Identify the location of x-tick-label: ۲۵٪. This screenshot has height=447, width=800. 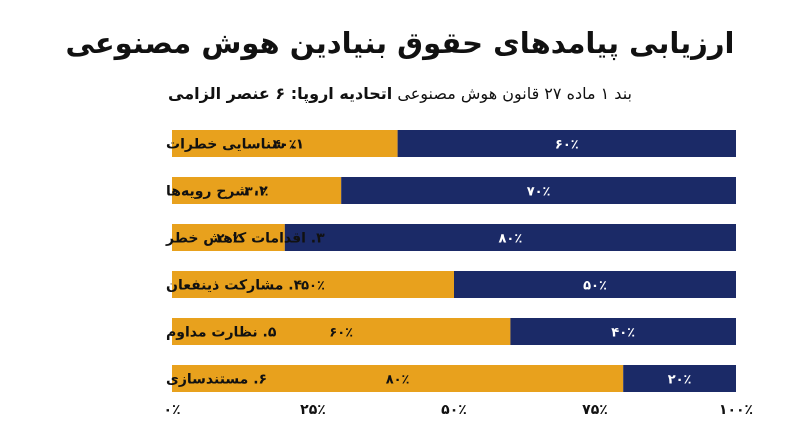
(313, 410).